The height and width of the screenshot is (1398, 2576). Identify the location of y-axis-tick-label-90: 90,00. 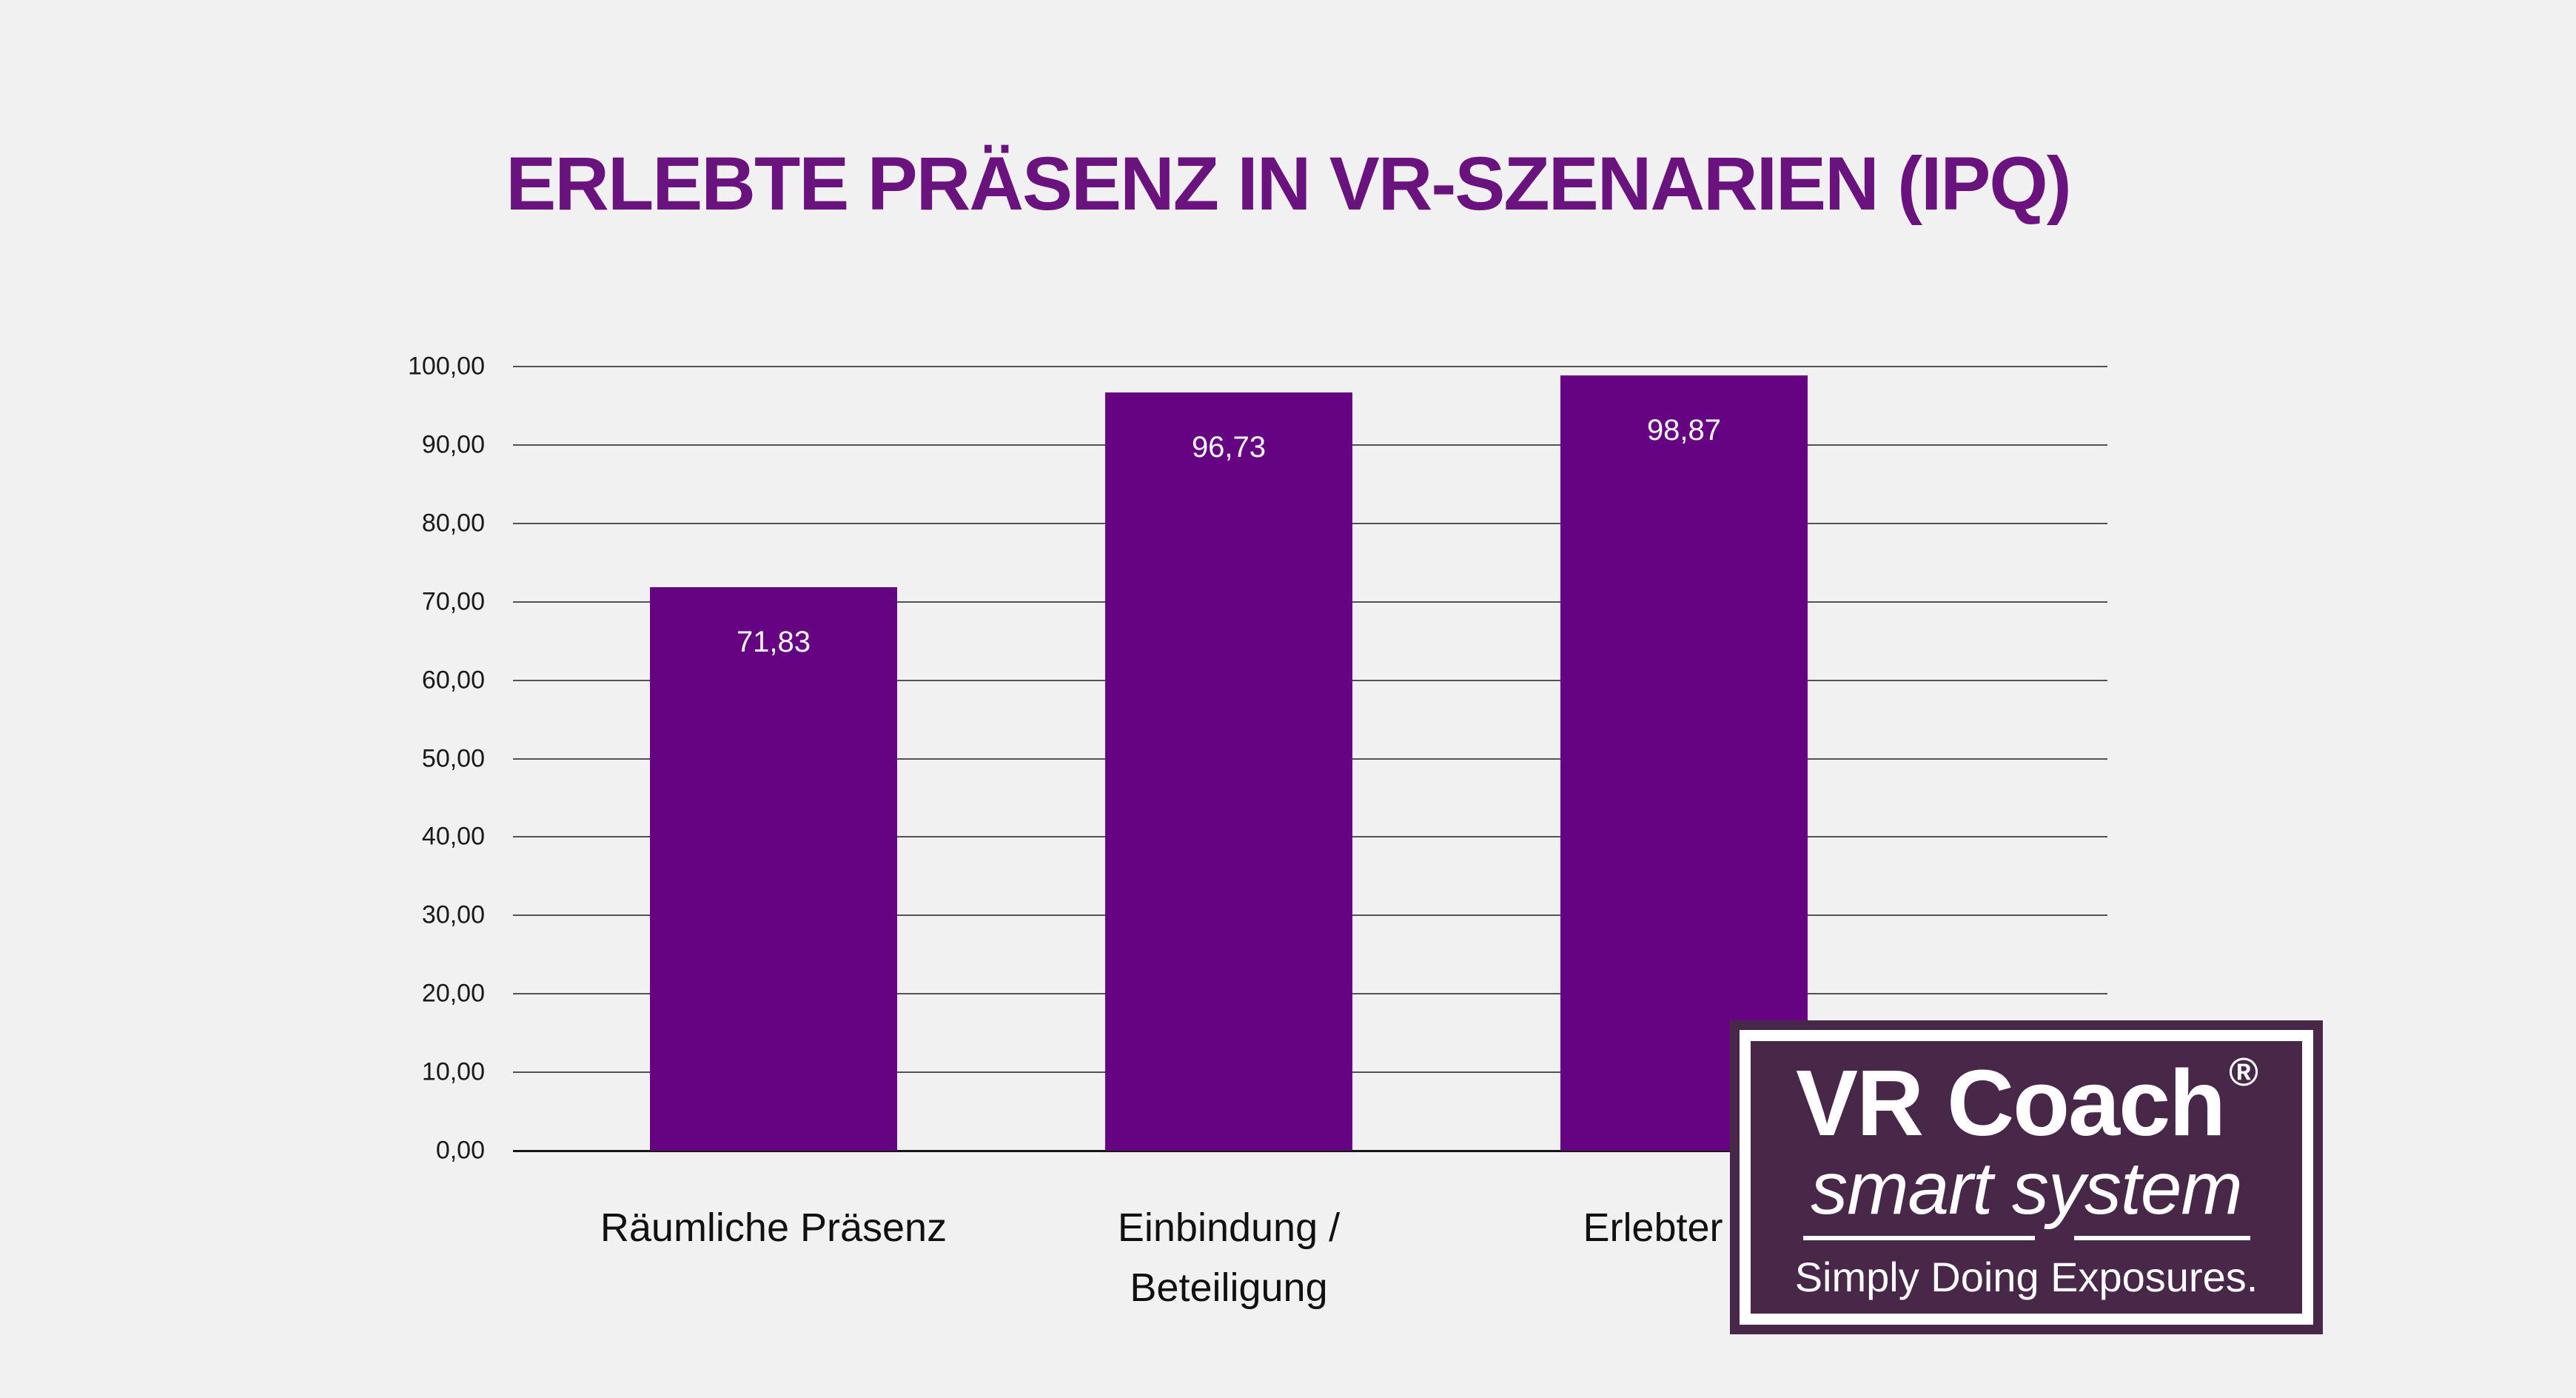
(453, 444).